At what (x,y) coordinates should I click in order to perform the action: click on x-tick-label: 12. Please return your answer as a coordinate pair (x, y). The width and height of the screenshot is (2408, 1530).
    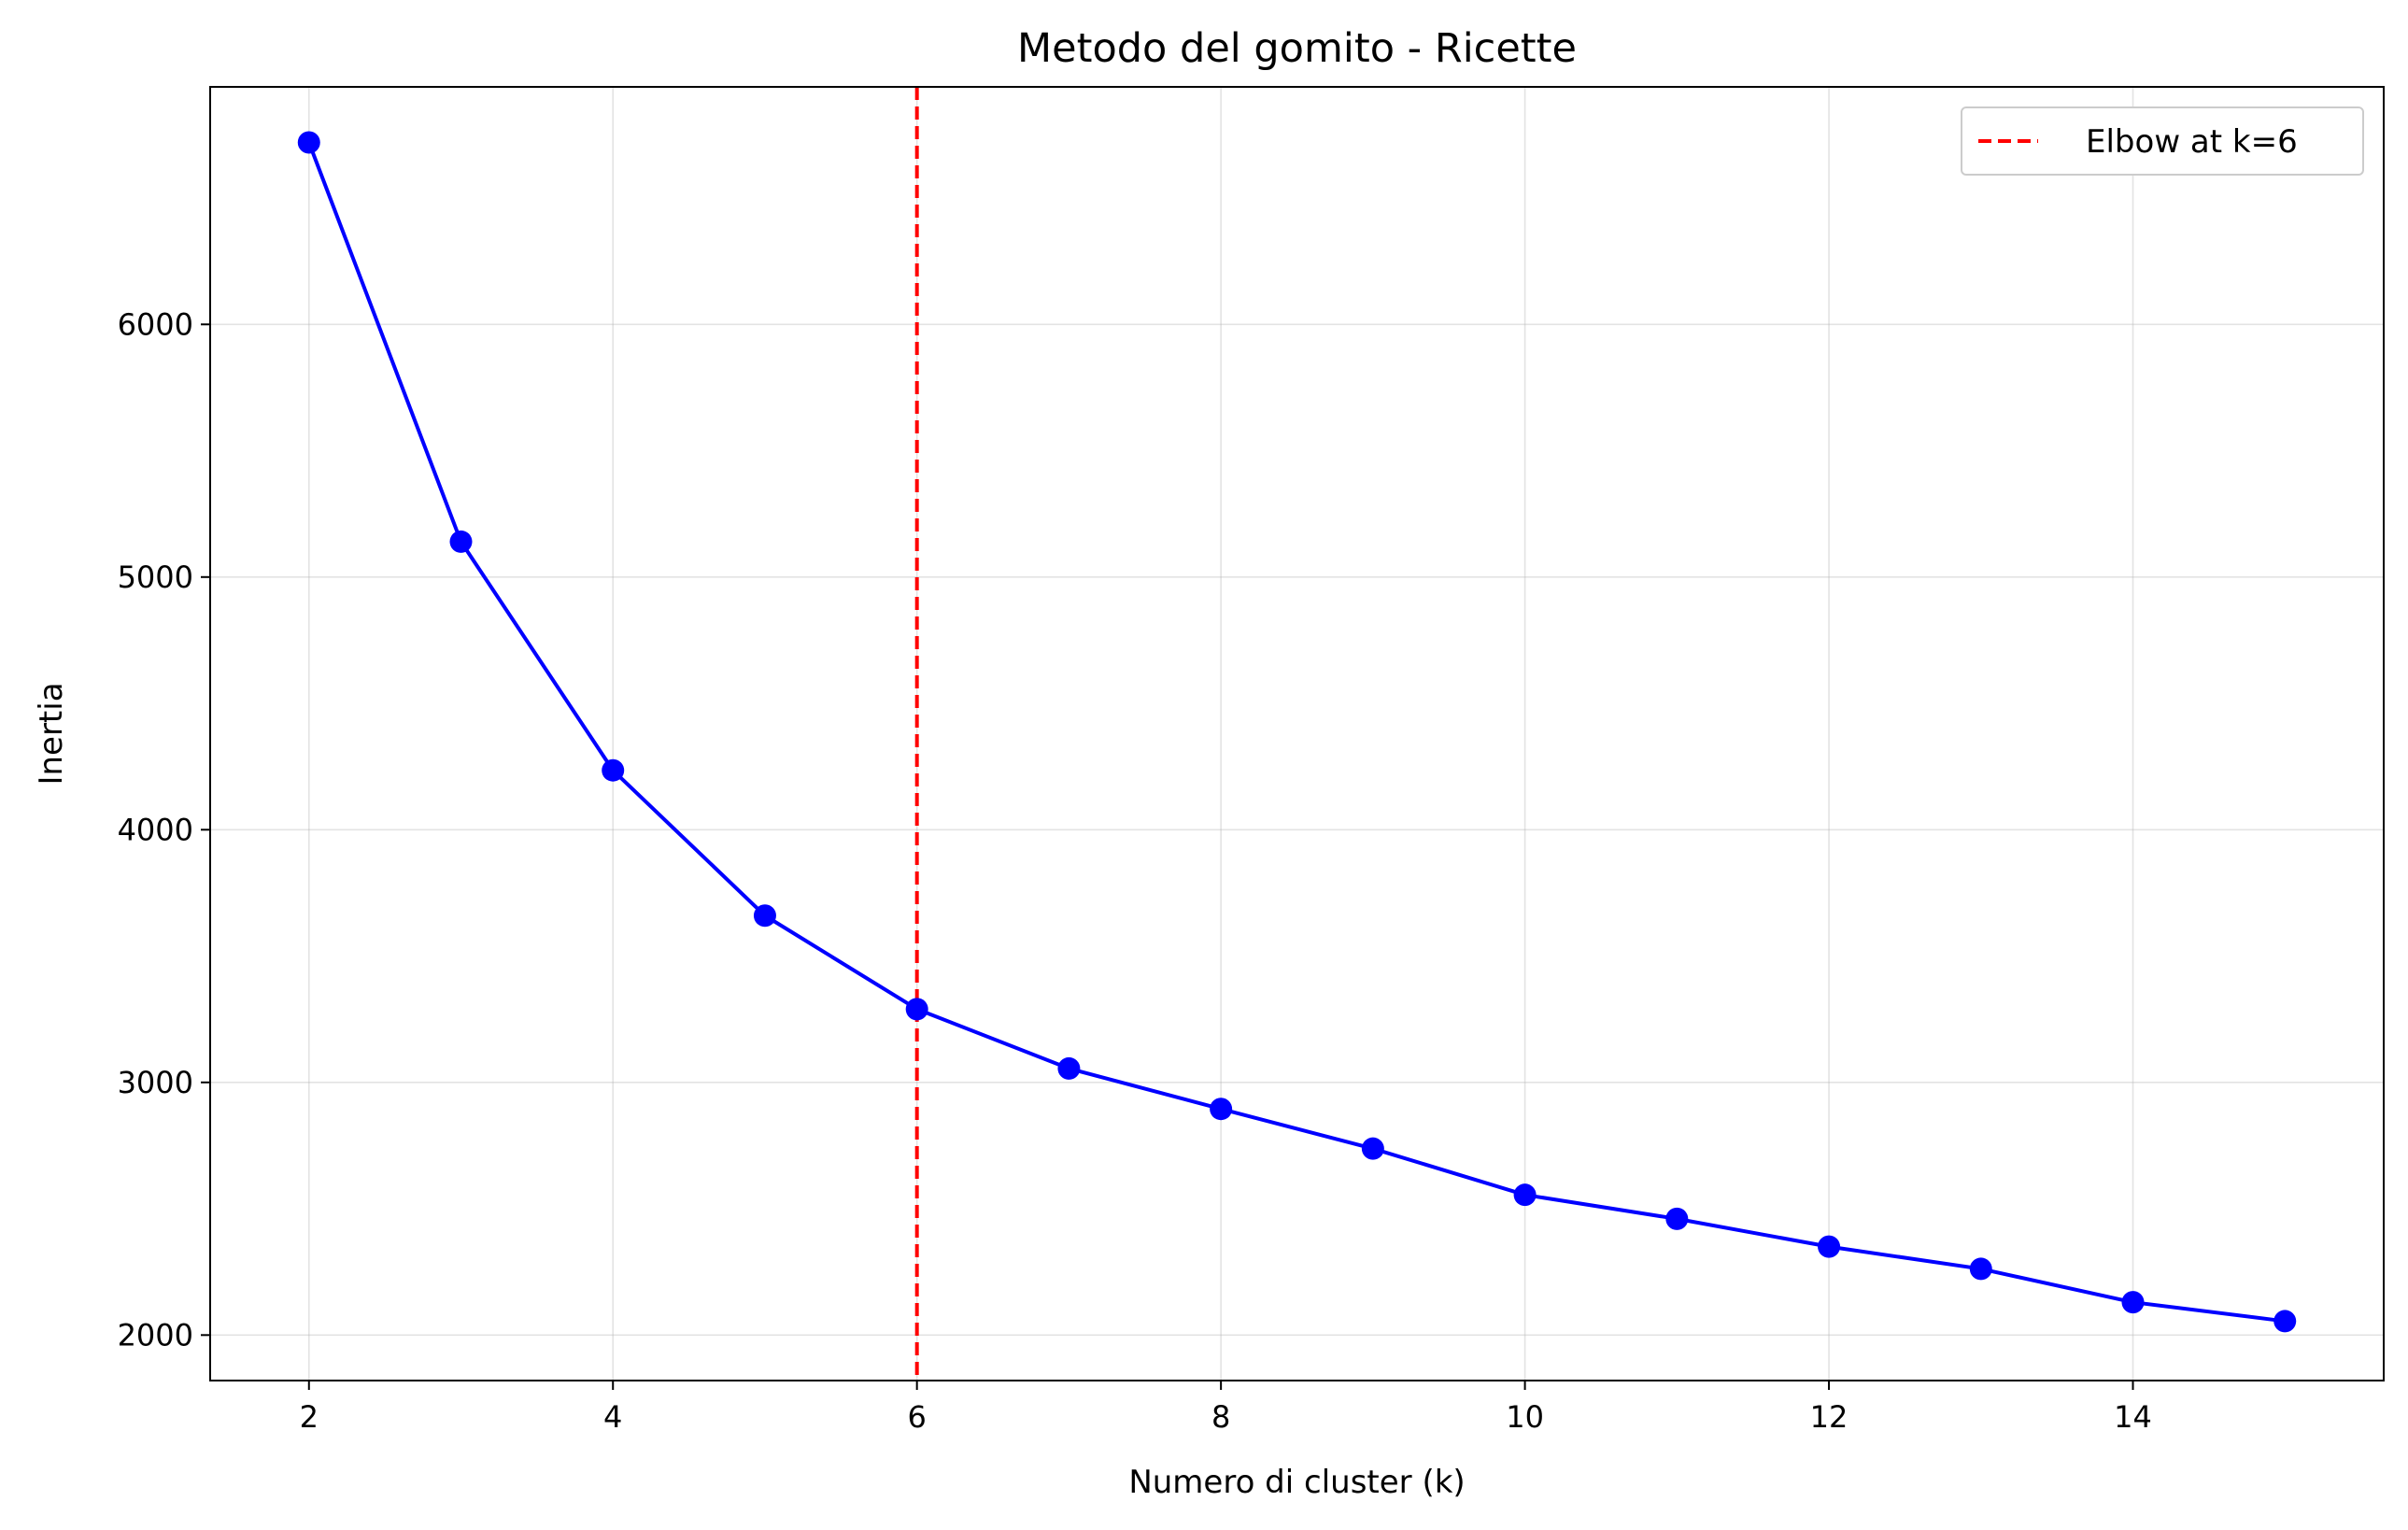
    Looking at the image, I should click on (1829, 1417).